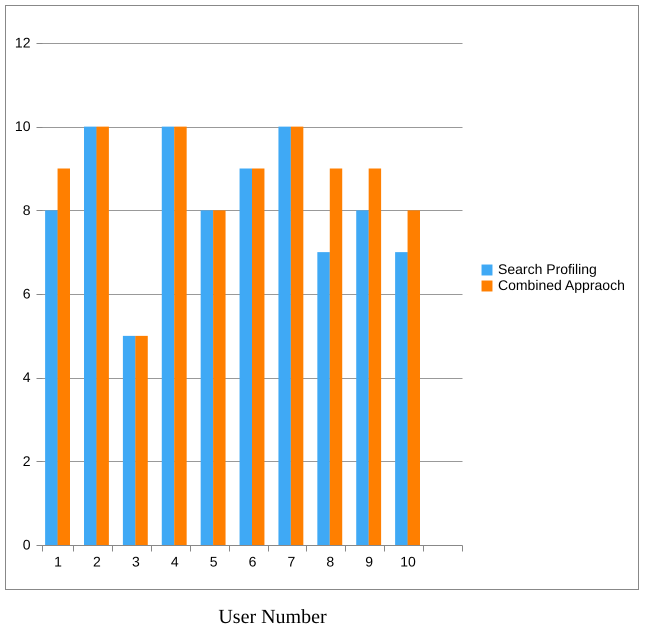  Describe the element at coordinates (97, 562) in the screenshot. I see `x-tick-label: 2` at that location.